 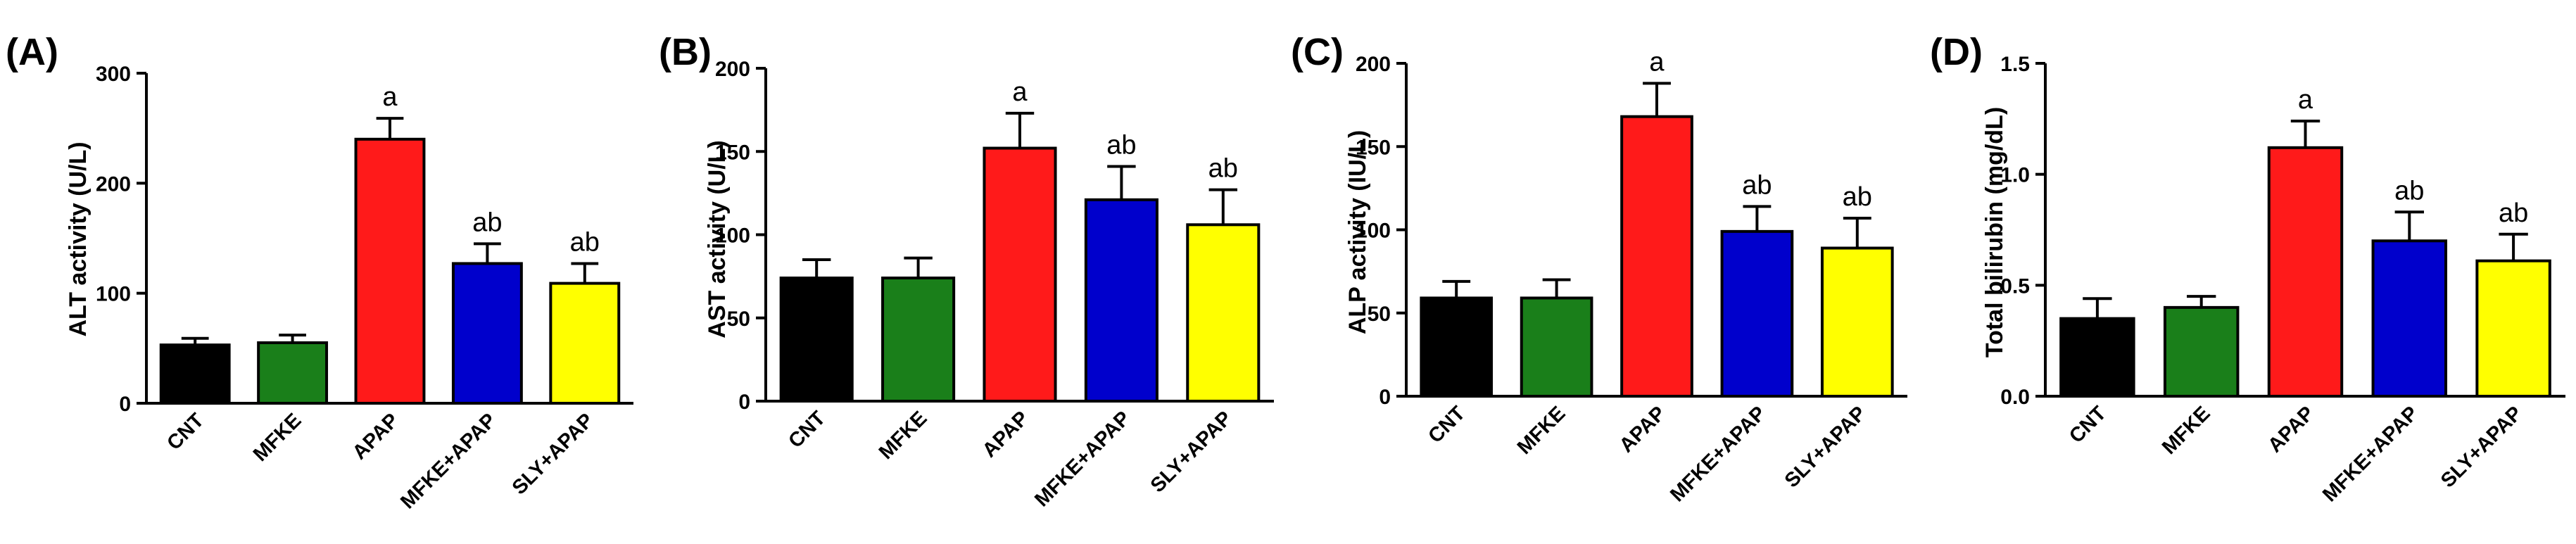 I want to click on panel-b-bar-cnt, so click(x=816, y=340).